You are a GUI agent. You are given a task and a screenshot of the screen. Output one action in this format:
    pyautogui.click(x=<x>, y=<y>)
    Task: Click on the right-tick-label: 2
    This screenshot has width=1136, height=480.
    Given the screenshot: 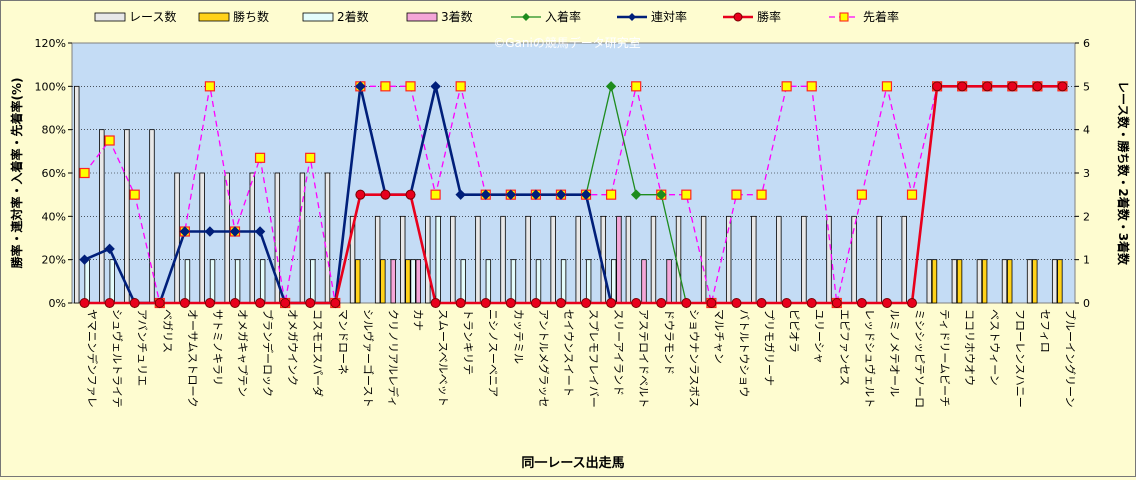 What is the action you would take?
    pyautogui.click(x=1086, y=216)
    